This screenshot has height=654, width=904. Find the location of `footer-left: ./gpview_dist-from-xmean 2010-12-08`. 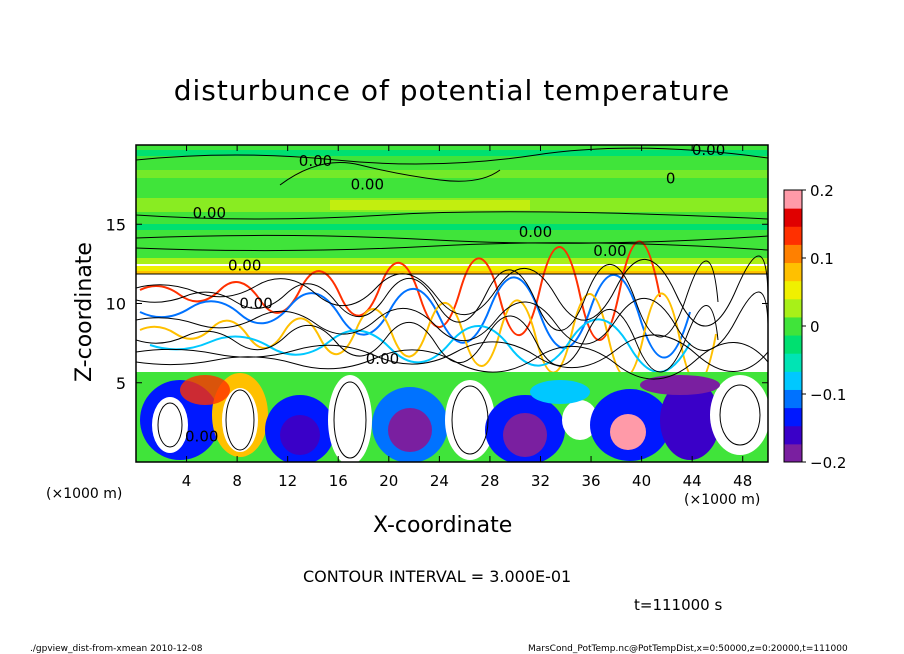

footer-left: ./gpview_dist-from-xmean 2010-12-08 is located at coordinates (116, 649).